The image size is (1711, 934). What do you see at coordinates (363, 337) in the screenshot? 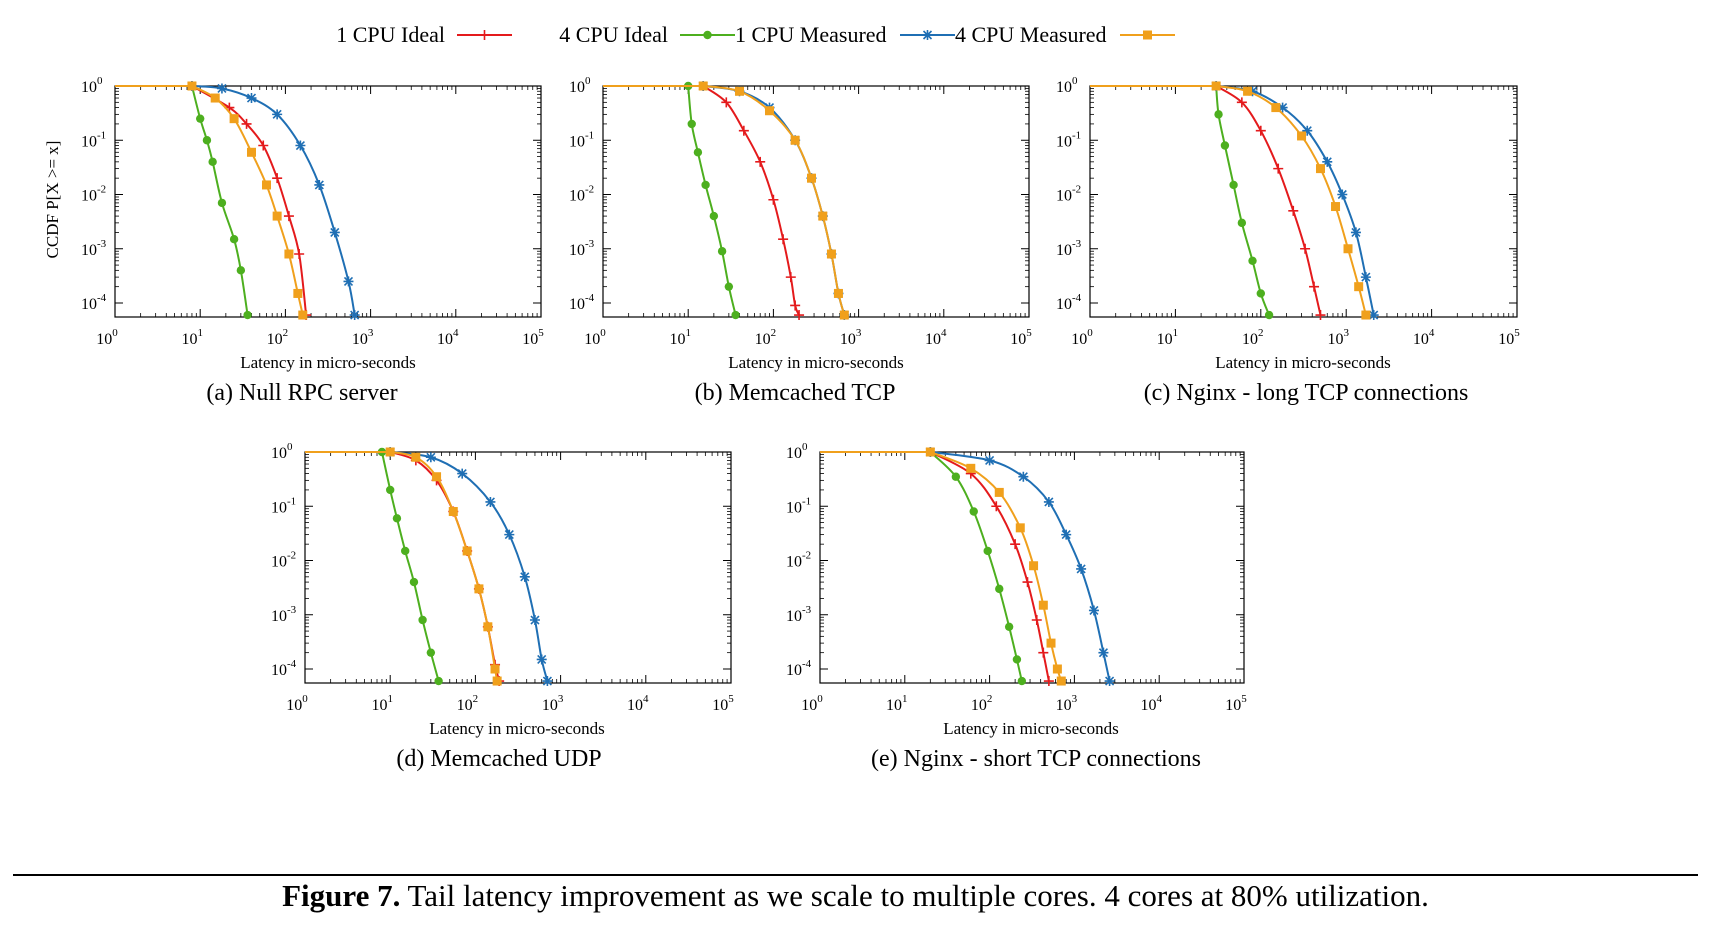
I see `x-tick-label: 10³` at bounding box center [363, 337].